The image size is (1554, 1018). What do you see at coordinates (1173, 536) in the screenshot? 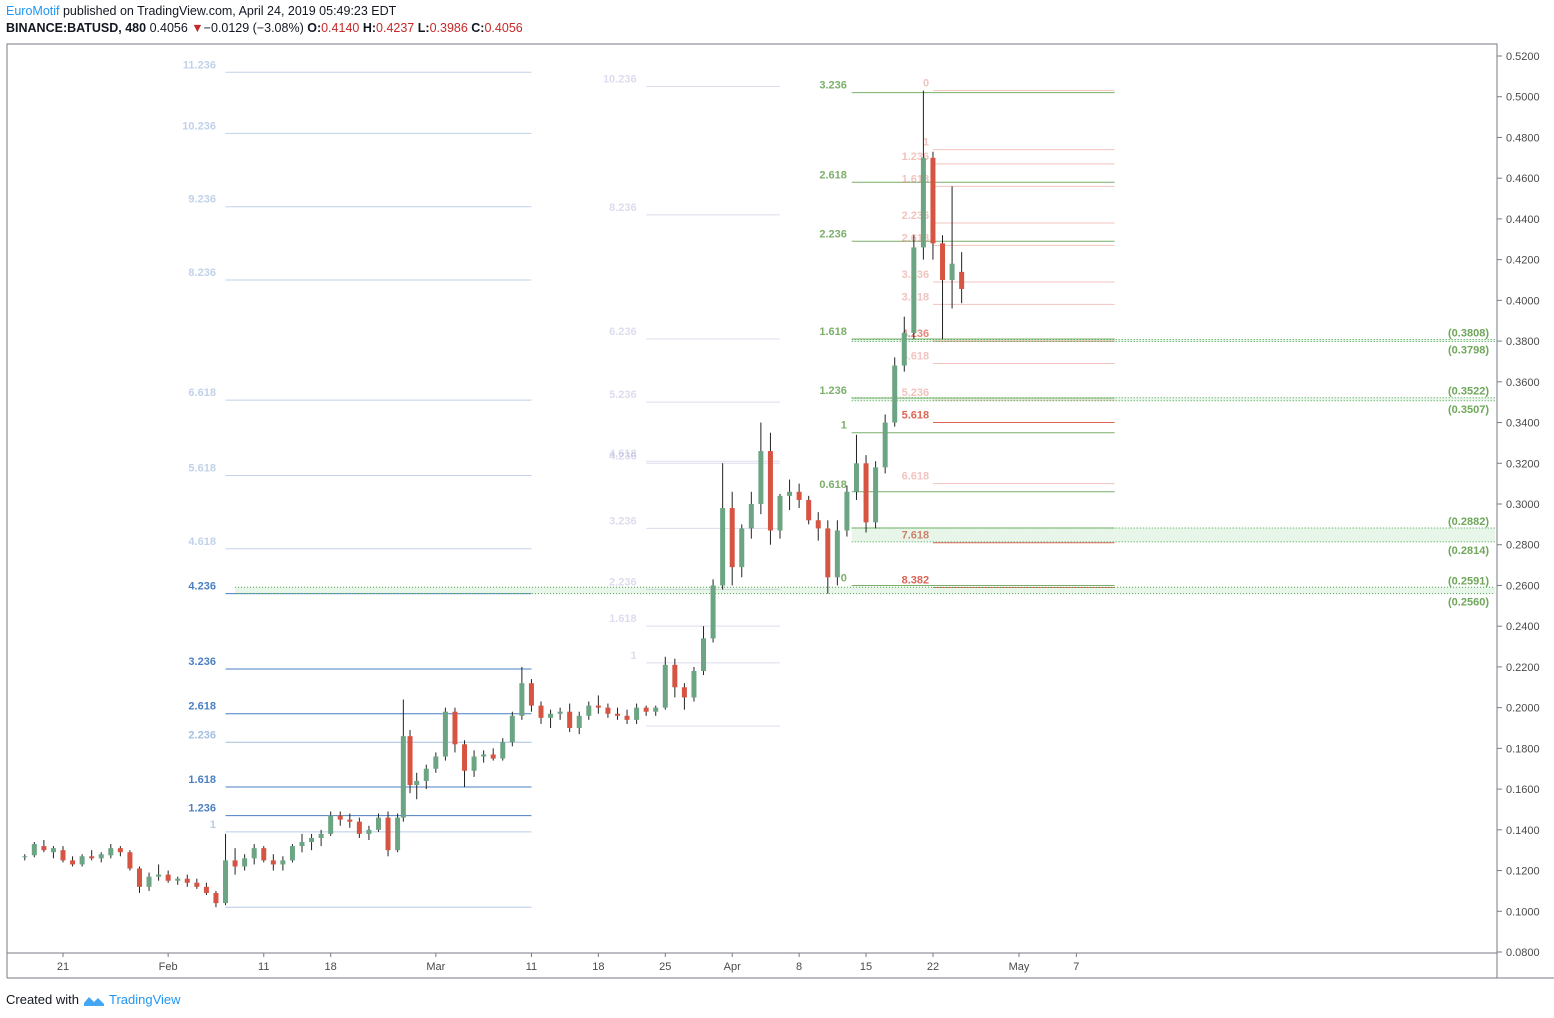
I see `price-zone: (0.2882) (0.2814)` at bounding box center [1173, 536].